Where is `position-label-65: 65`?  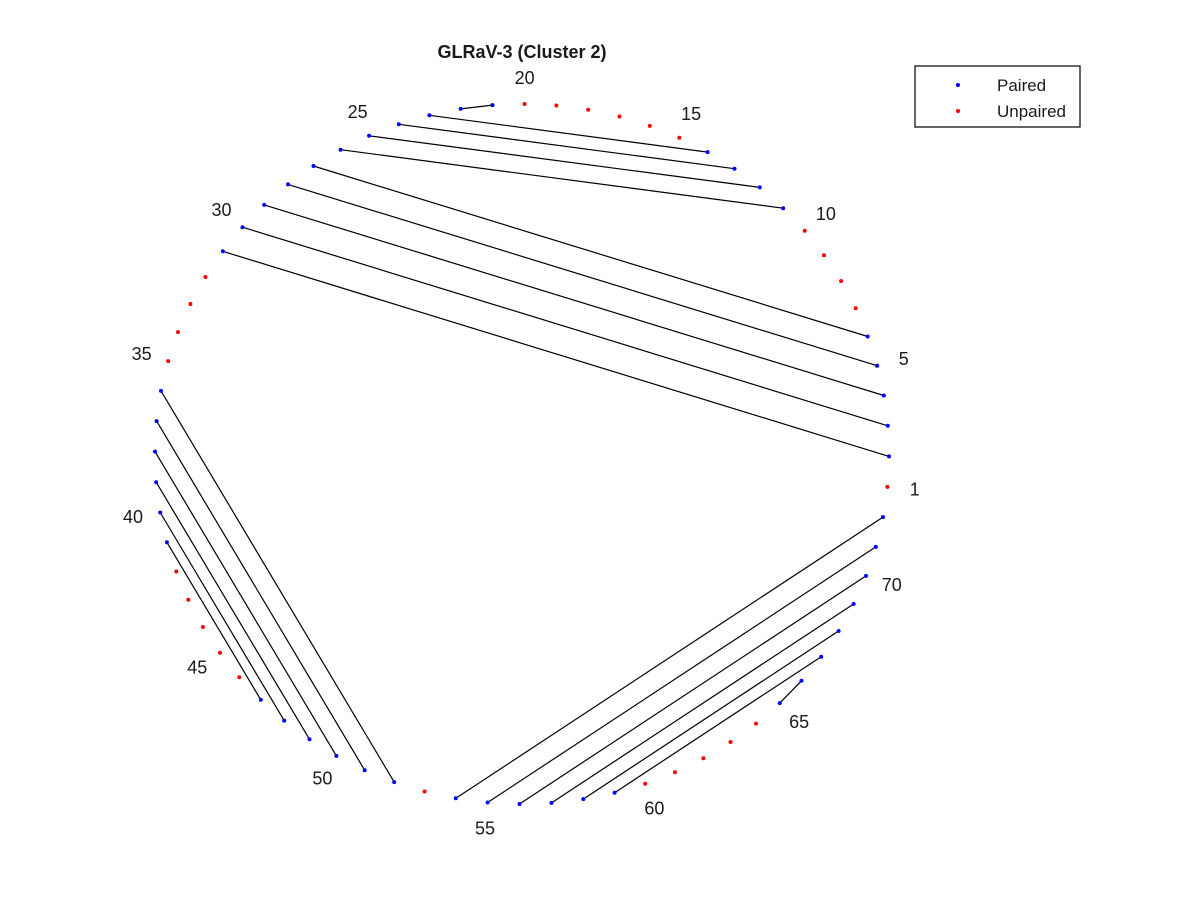 position-label-65: 65 is located at coordinates (799, 722).